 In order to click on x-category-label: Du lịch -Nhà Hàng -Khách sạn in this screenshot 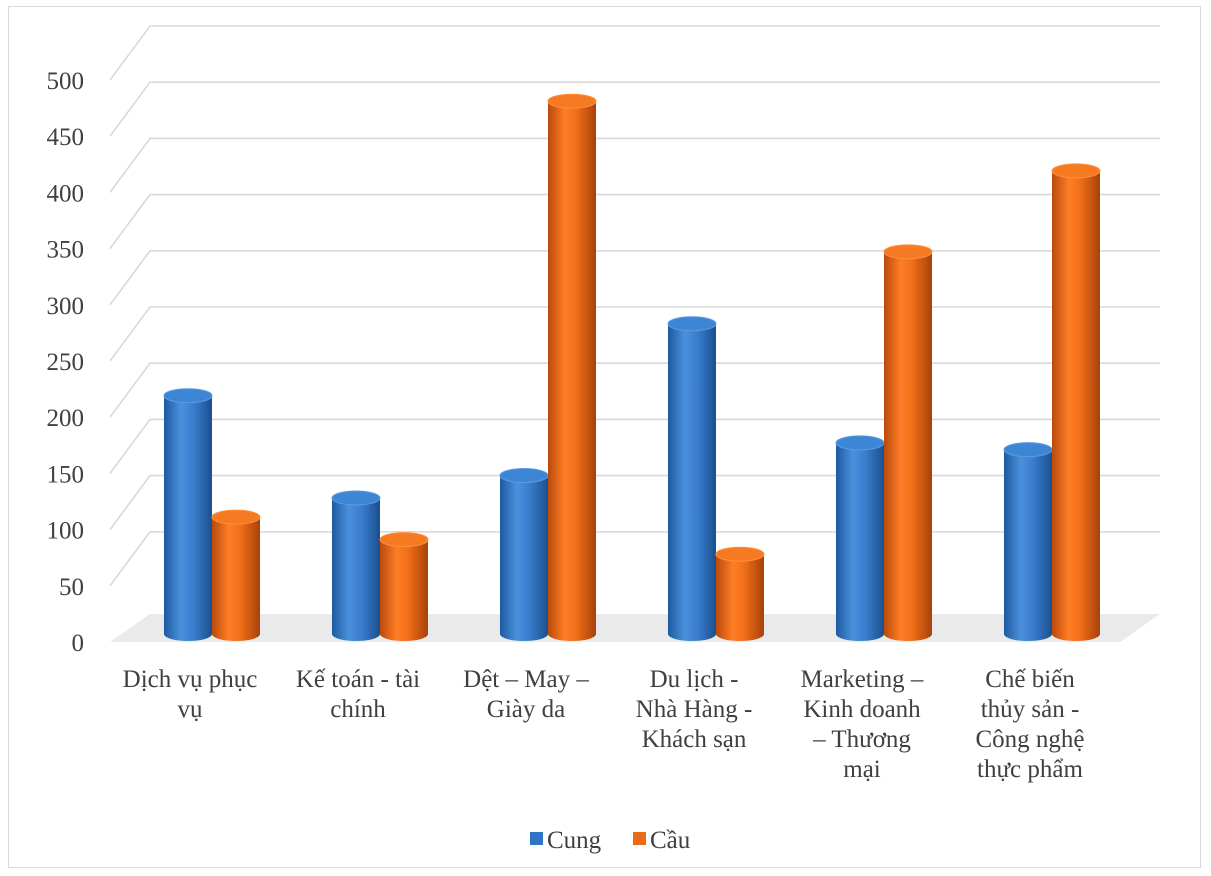, I will do `click(694, 709)`.